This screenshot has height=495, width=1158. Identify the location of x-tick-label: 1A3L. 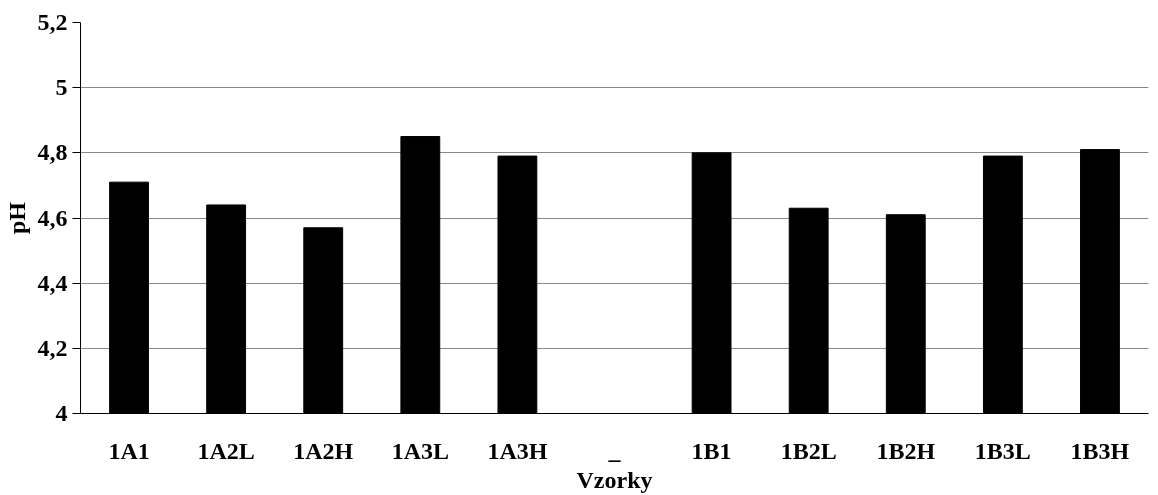
(420, 450).